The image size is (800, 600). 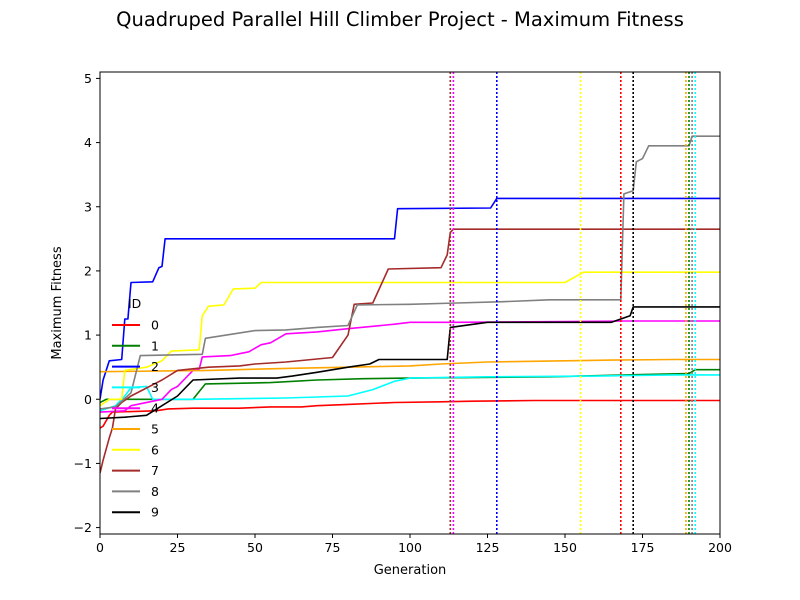 I want to click on x-tick-label: 50, so click(x=255, y=547).